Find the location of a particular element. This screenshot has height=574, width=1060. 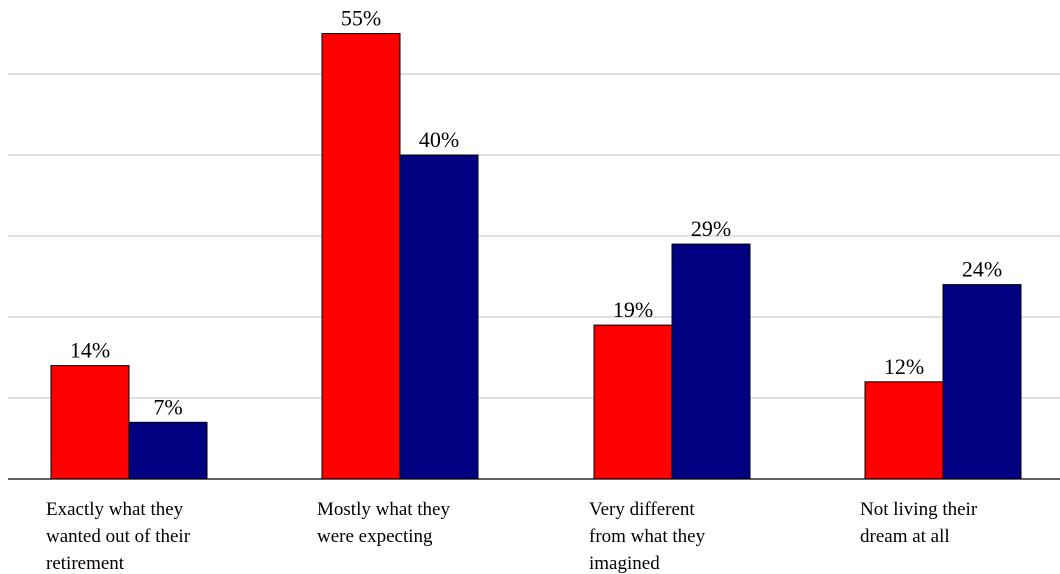

data-label-series2-cat1: 7% is located at coordinates (167, 406).